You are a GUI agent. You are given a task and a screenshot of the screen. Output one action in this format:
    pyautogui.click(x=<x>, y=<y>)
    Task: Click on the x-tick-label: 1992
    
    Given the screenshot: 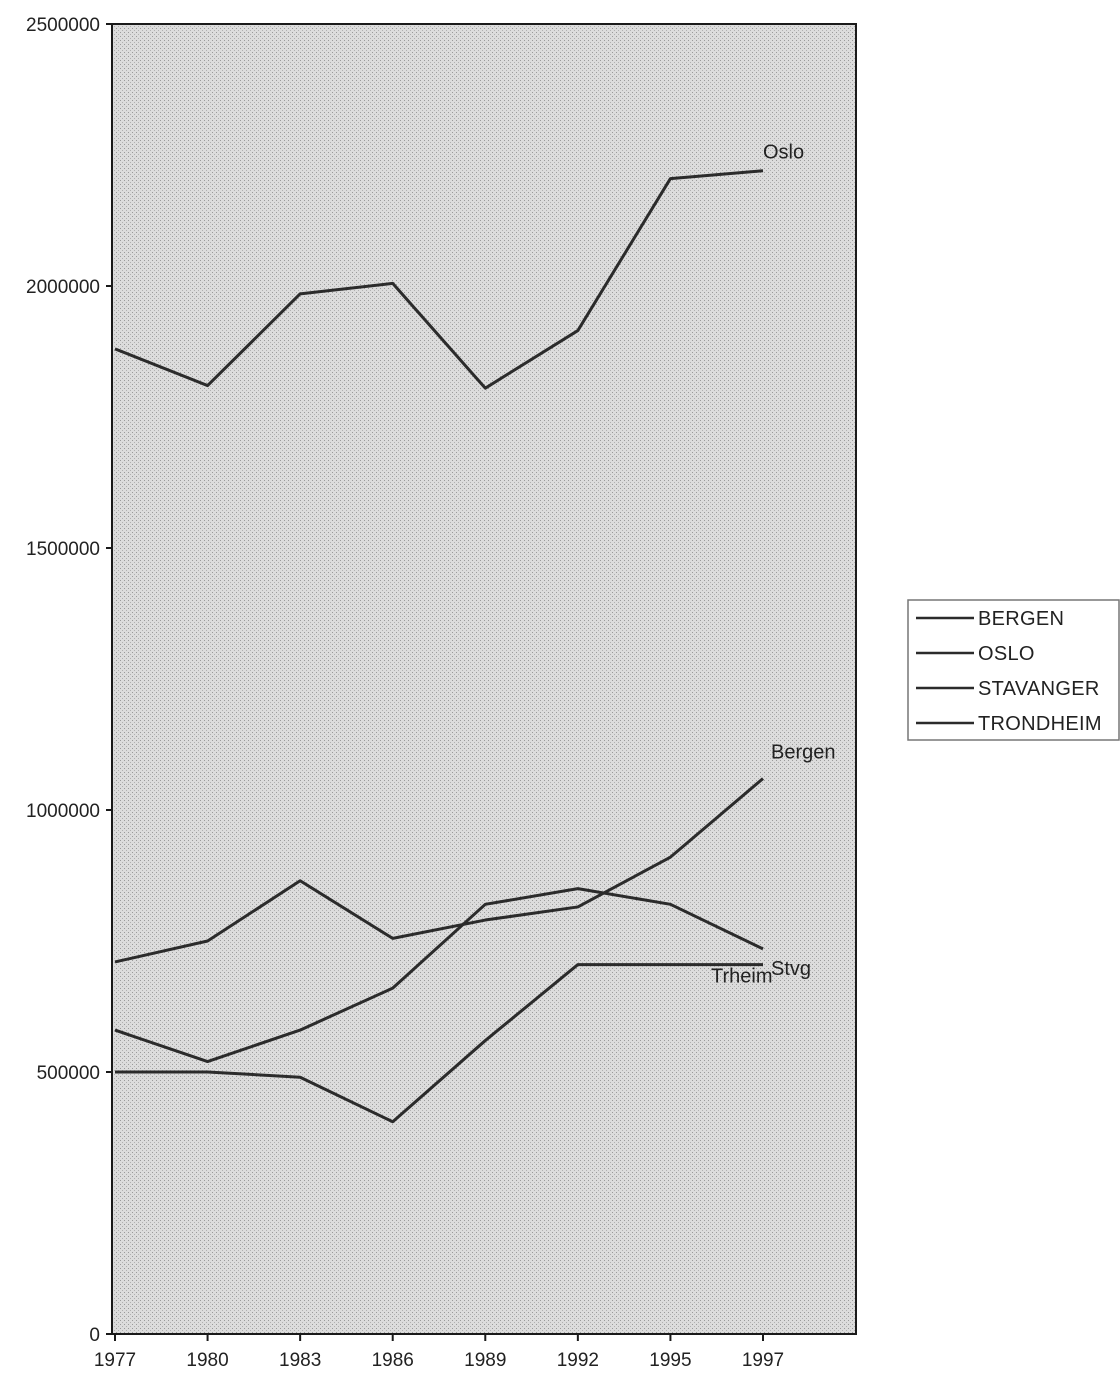 What is the action you would take?
    pyautogui.click(x=578, y=1360)
    